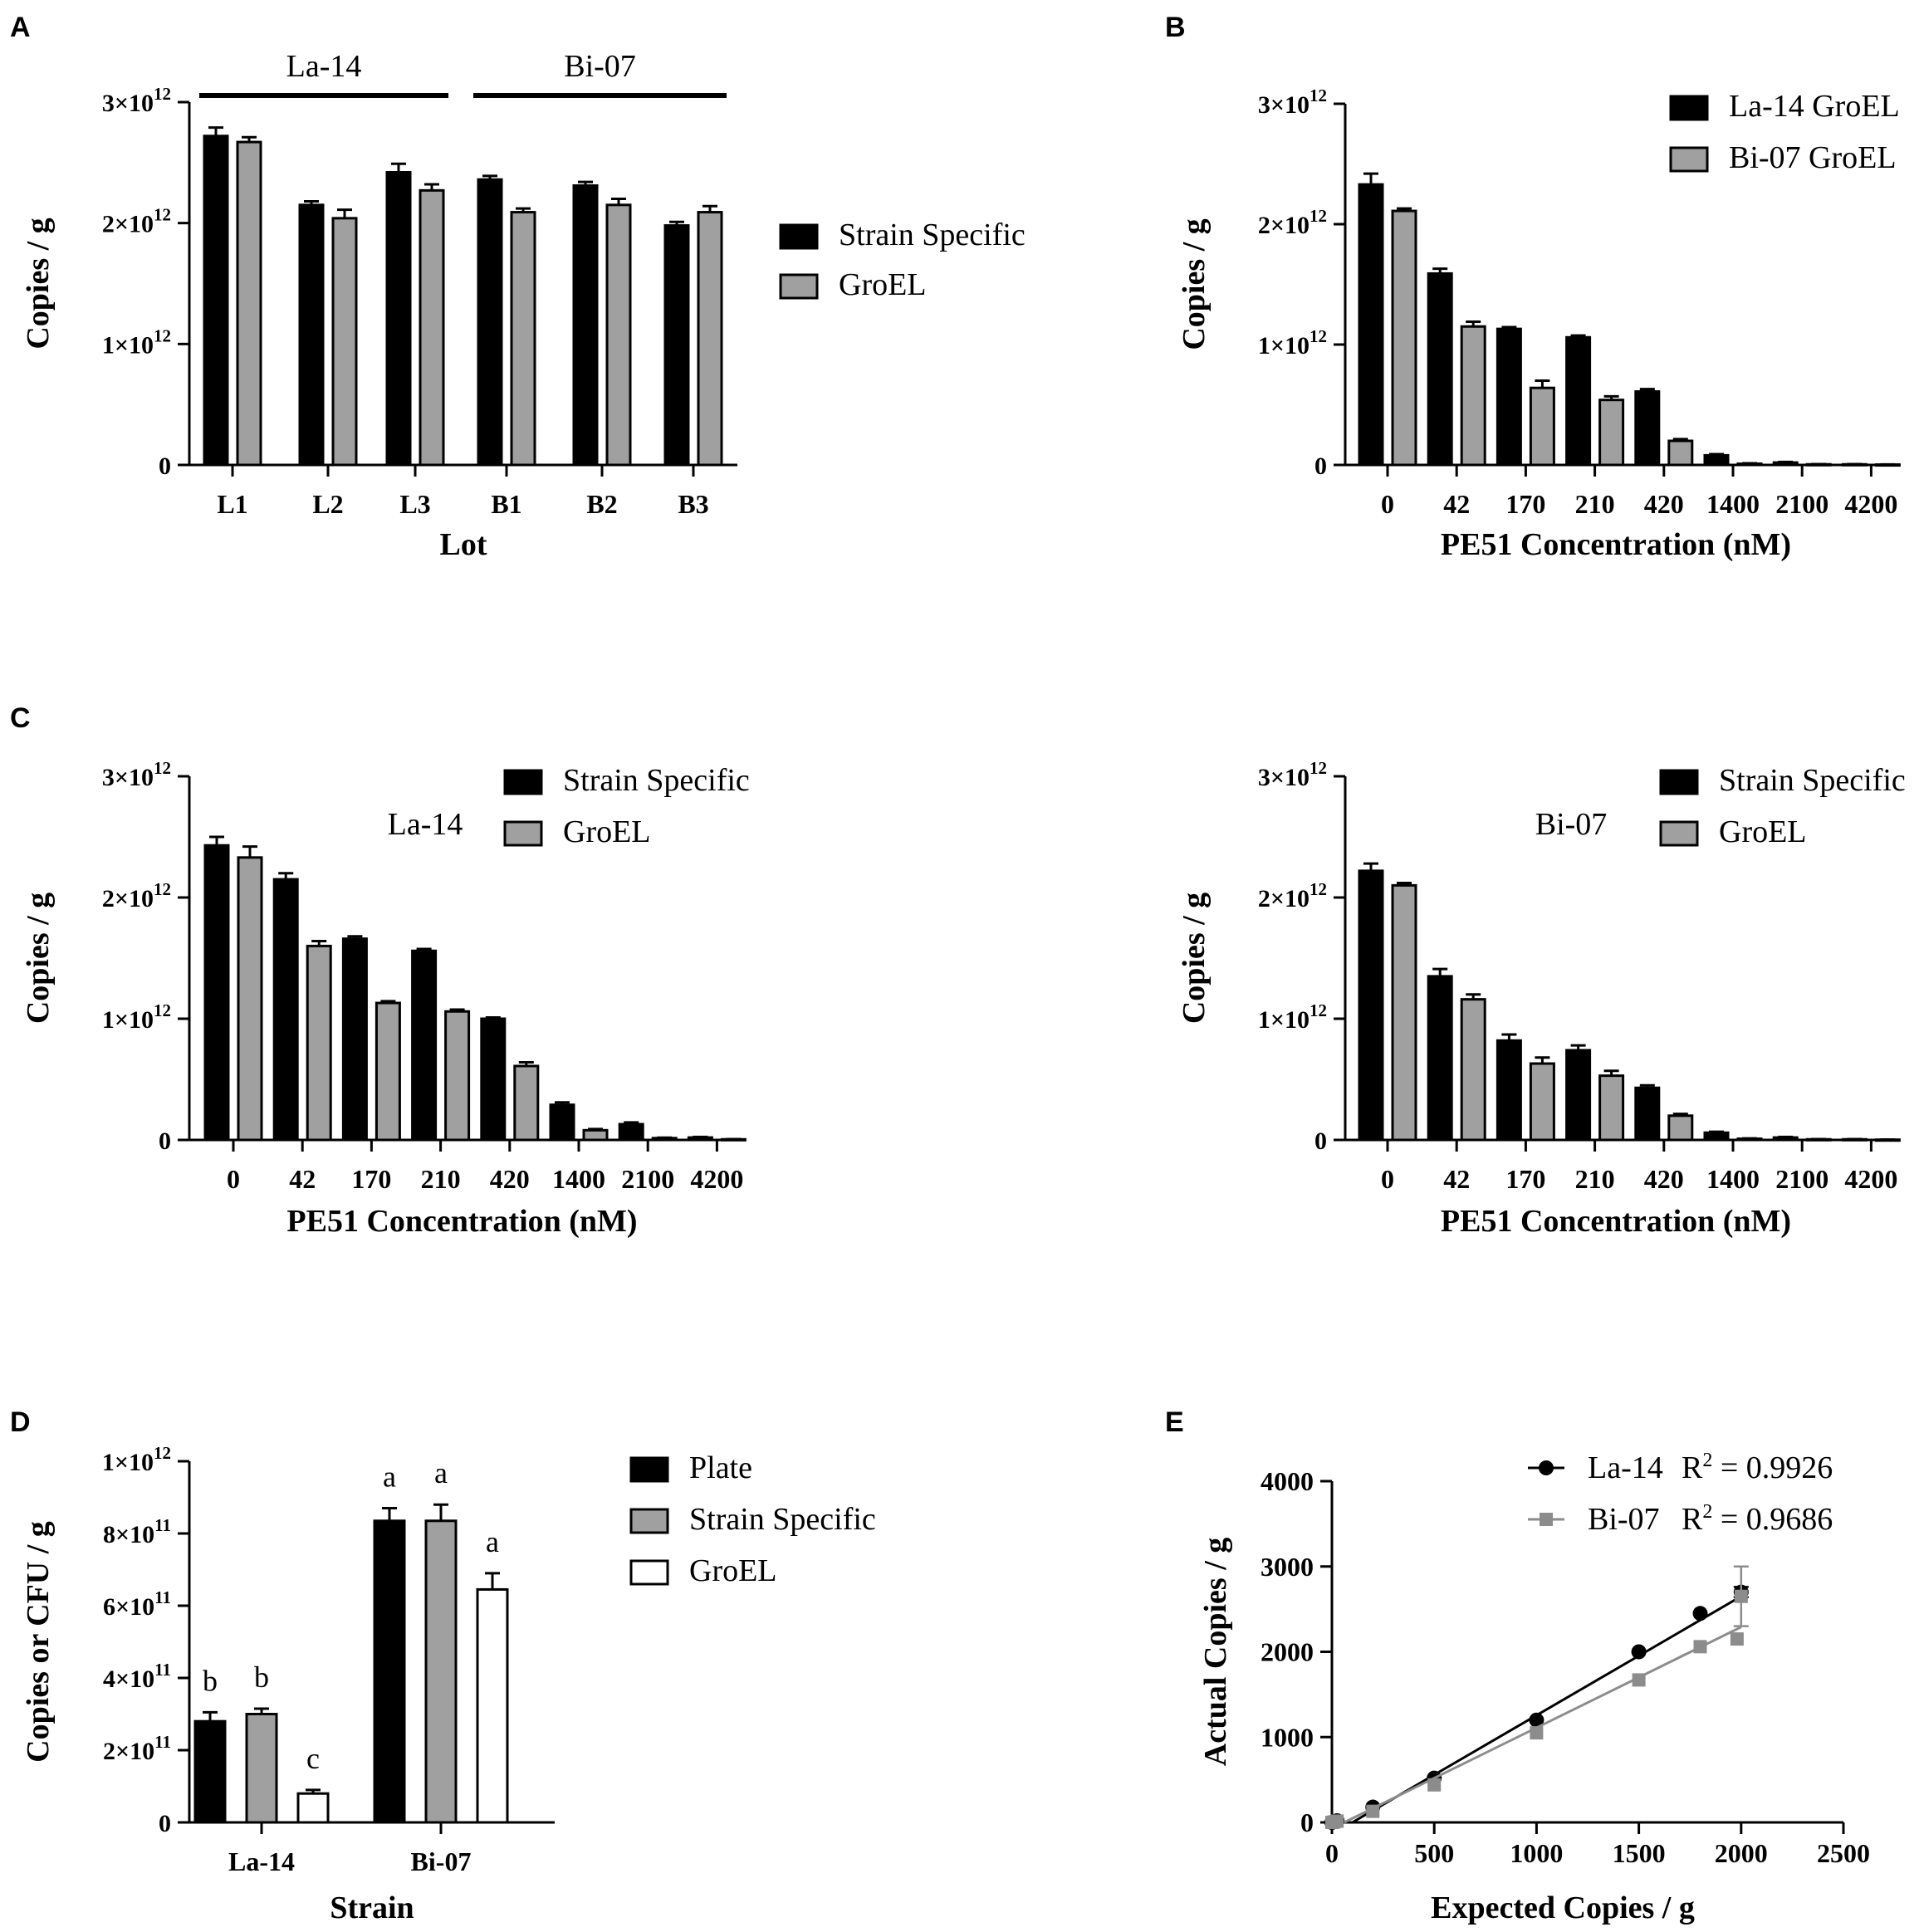 This screenshot has height=1932, width=1919. What do you see at coordinates (506, 504) in the screenshot?
I see `x-tick-label: B1` at bounding box center [506, 504].